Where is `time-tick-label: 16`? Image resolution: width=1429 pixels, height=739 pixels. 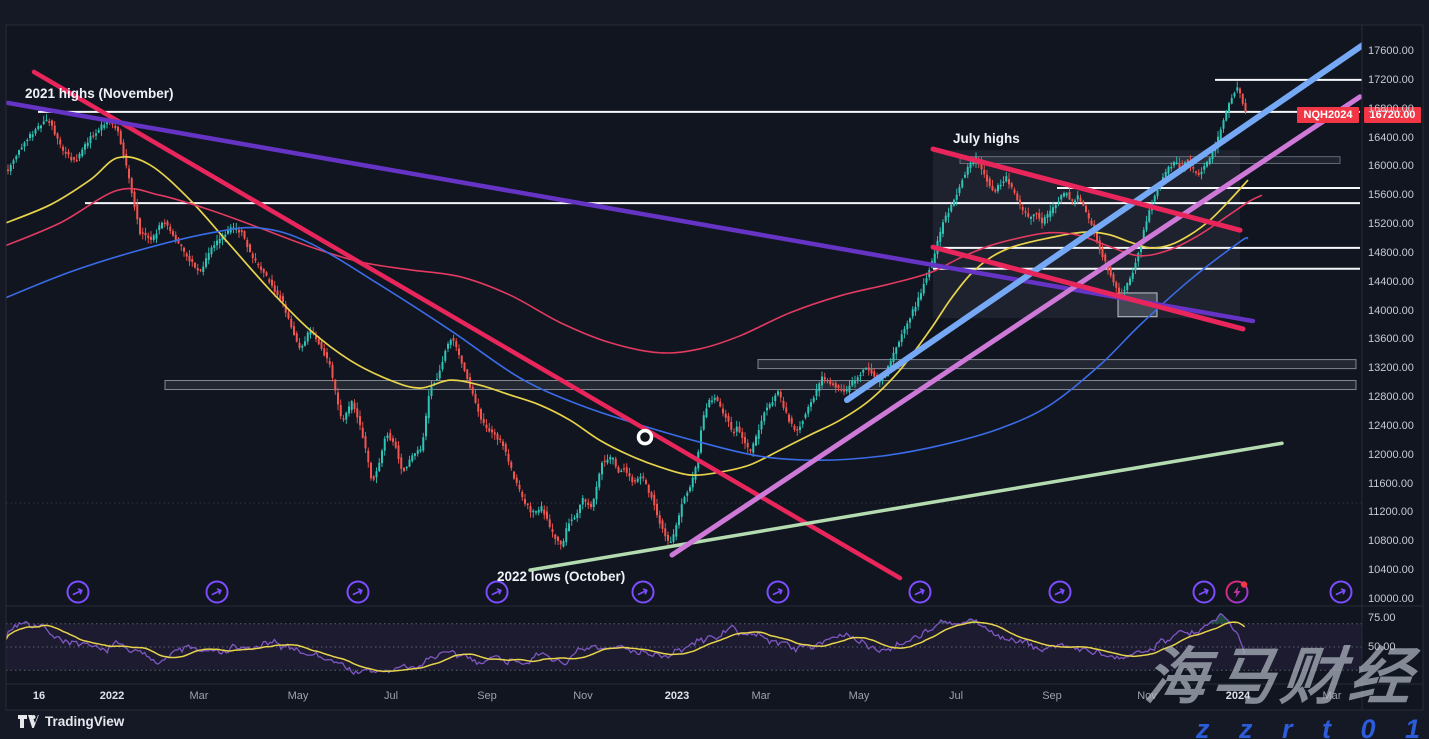 time-tick-label: 16 is located at coordinates (39, 696).